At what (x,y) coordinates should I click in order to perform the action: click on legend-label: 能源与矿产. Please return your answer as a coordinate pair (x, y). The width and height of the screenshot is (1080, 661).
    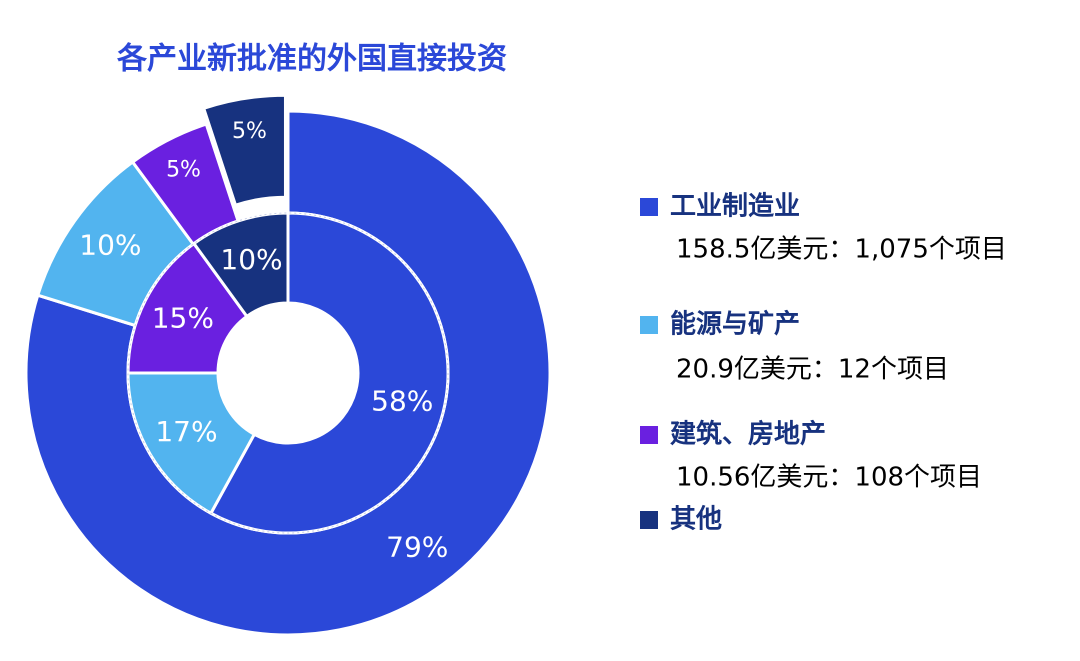
    Looking at the image, I should click on (735, 324).